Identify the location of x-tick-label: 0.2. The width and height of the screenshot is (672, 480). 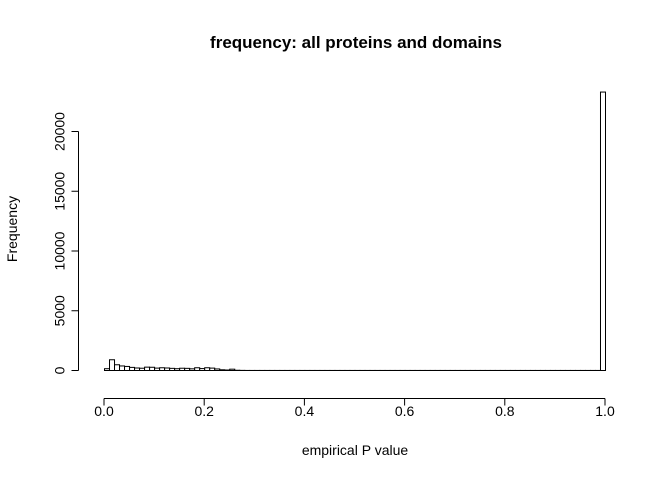
(204, 411).